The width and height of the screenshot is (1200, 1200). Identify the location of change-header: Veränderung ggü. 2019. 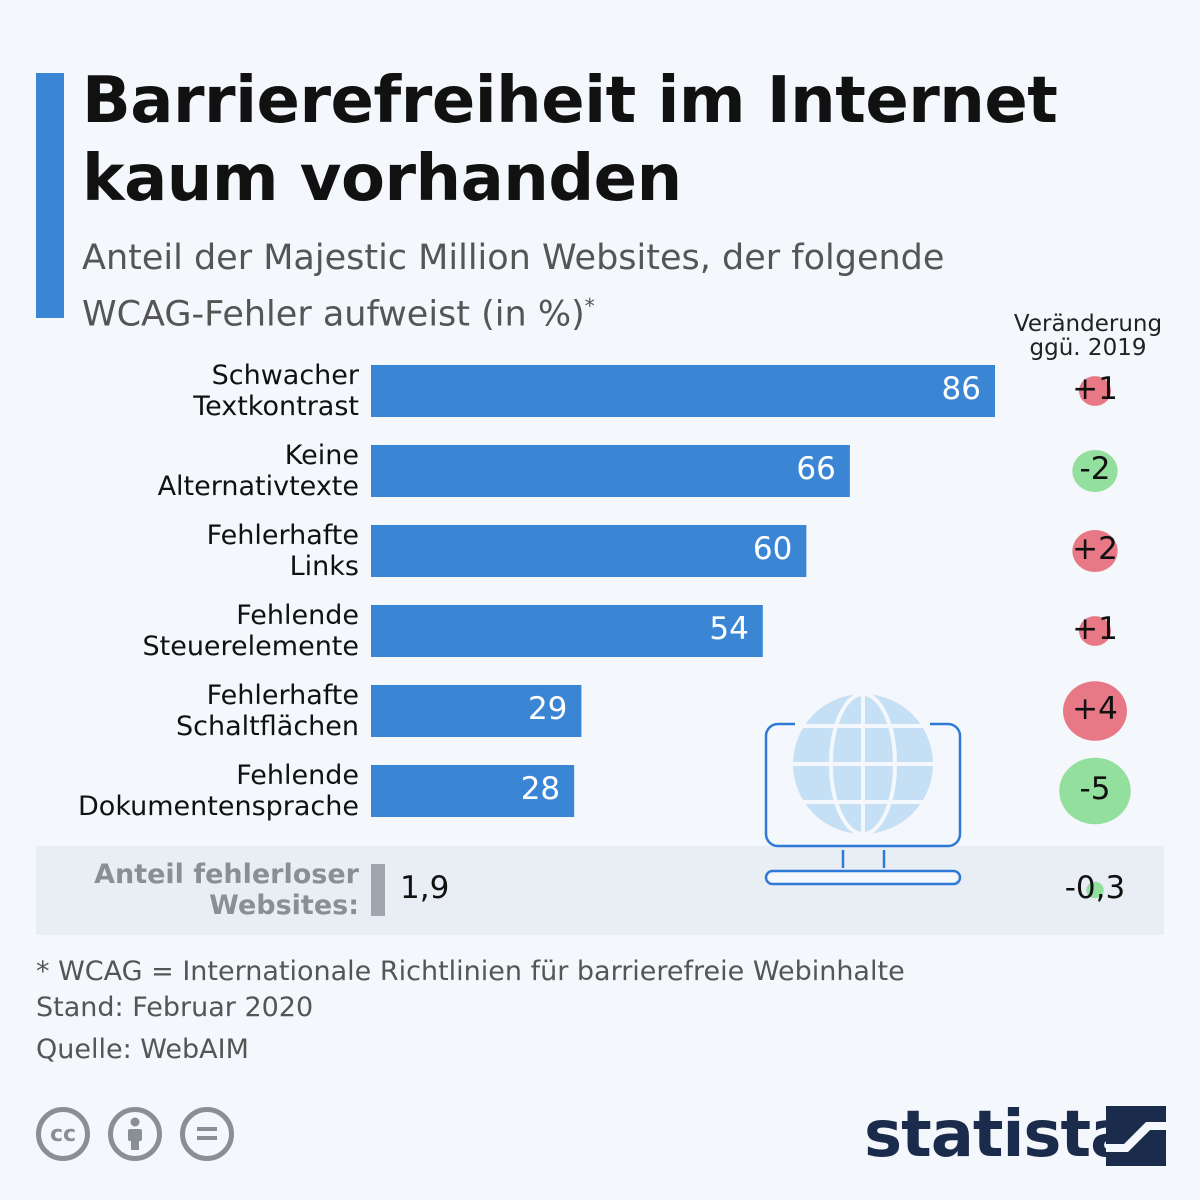
(1088, 336).